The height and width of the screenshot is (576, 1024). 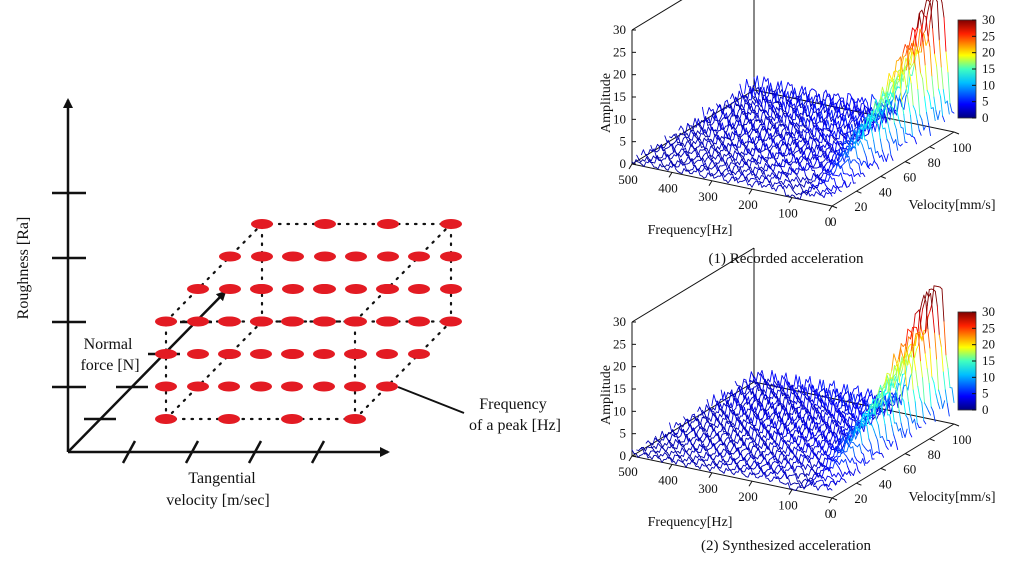 I want to click on plot-caption: (1) Recorded acceleration, so click(x=786, y=259).